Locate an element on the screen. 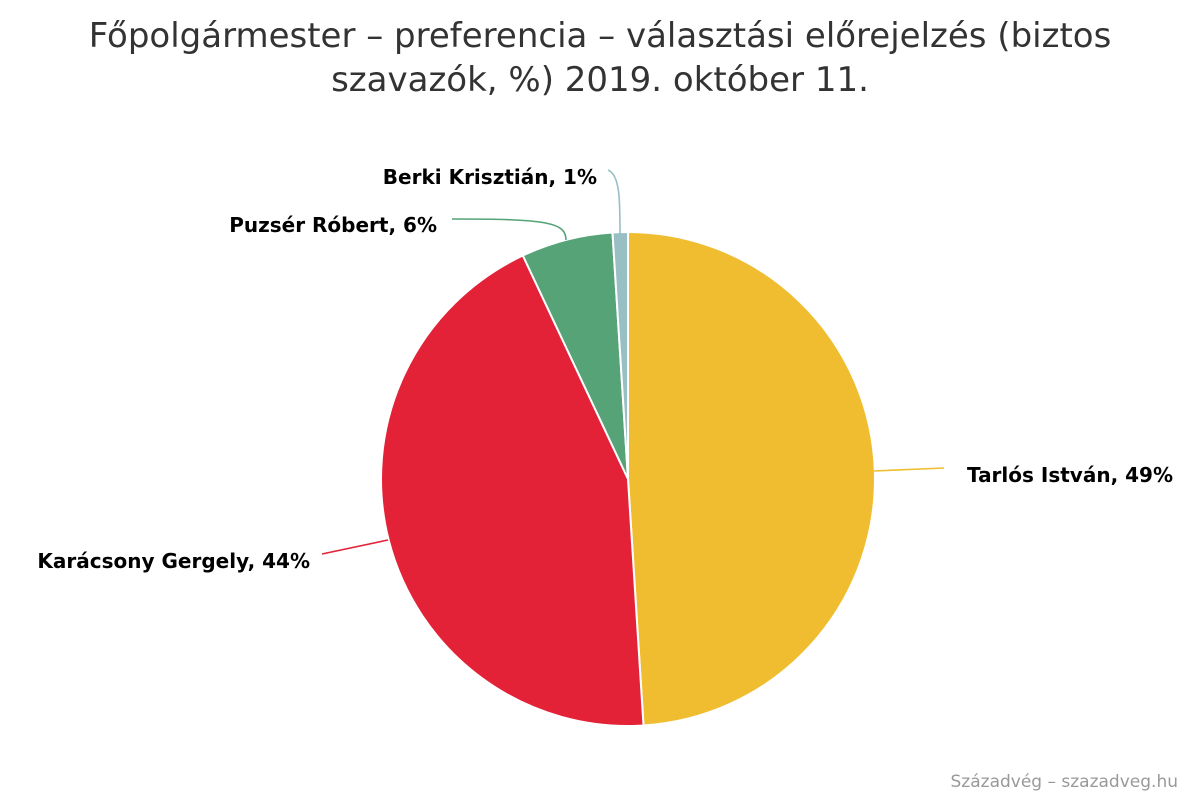 This screenshot has height=800, width=1200. data-label-3: Berki Krisztián, 1% is located at coordinates (490, 177).